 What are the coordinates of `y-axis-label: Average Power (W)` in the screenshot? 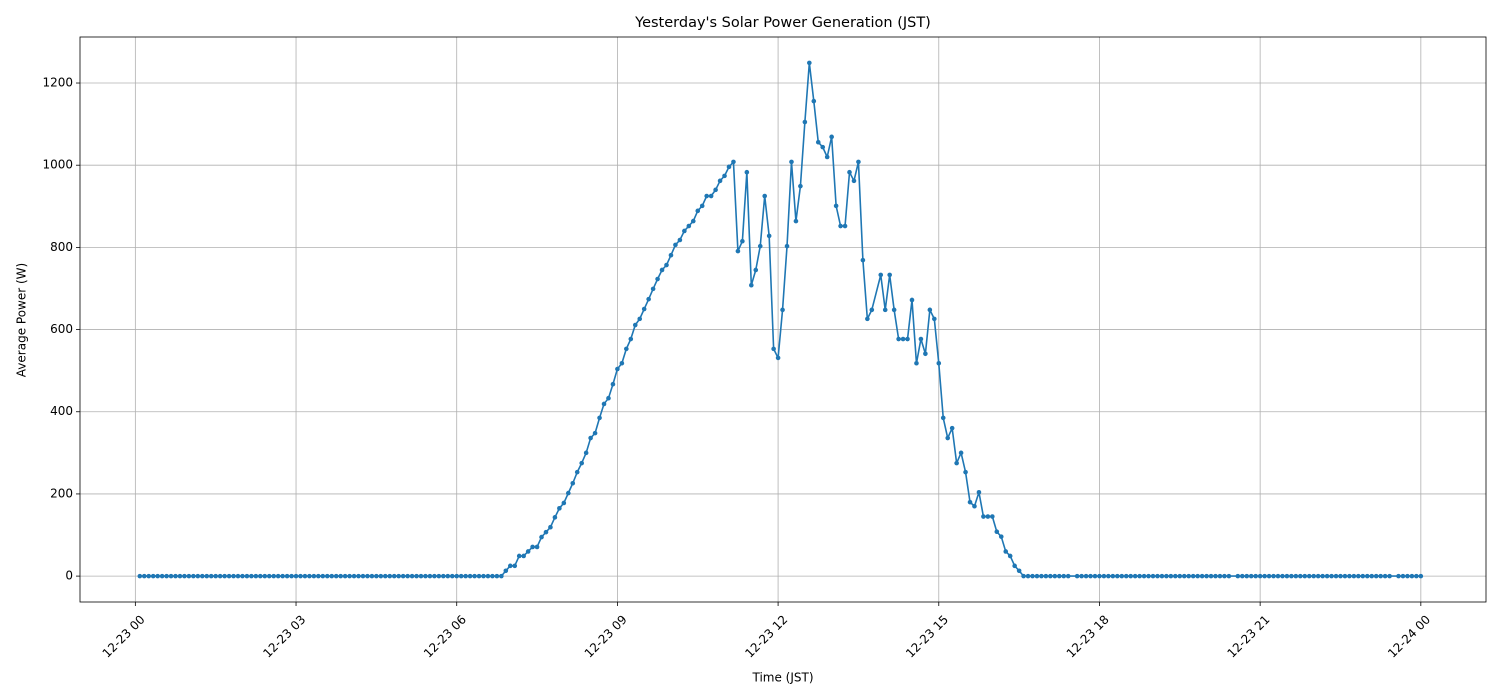 It's located at (22, 320).